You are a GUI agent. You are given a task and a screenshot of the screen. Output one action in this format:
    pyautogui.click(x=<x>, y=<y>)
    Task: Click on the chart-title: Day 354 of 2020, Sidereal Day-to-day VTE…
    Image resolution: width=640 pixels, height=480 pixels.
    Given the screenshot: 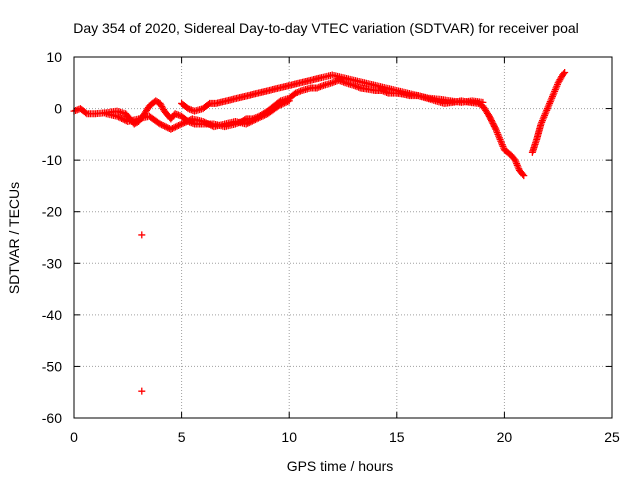 What is the action you would take?
    pyautogui.click(x=326, y=28)
    